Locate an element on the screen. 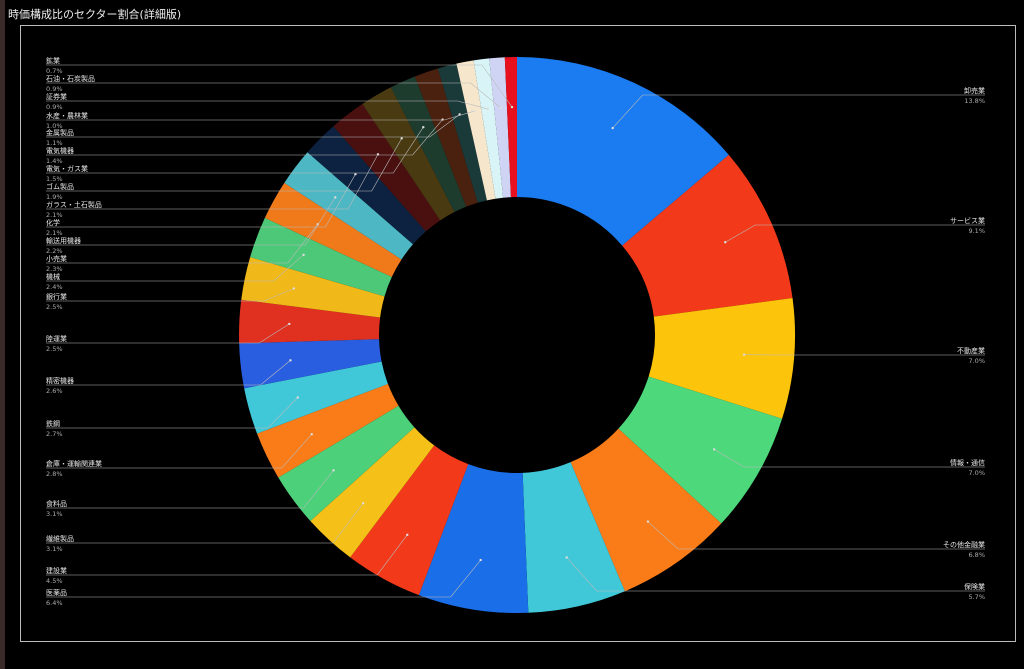 Image resolution: width=1024 pixels, height=669 pixels. slice-value-16: 2.3% is located at coordinates (54, 269).